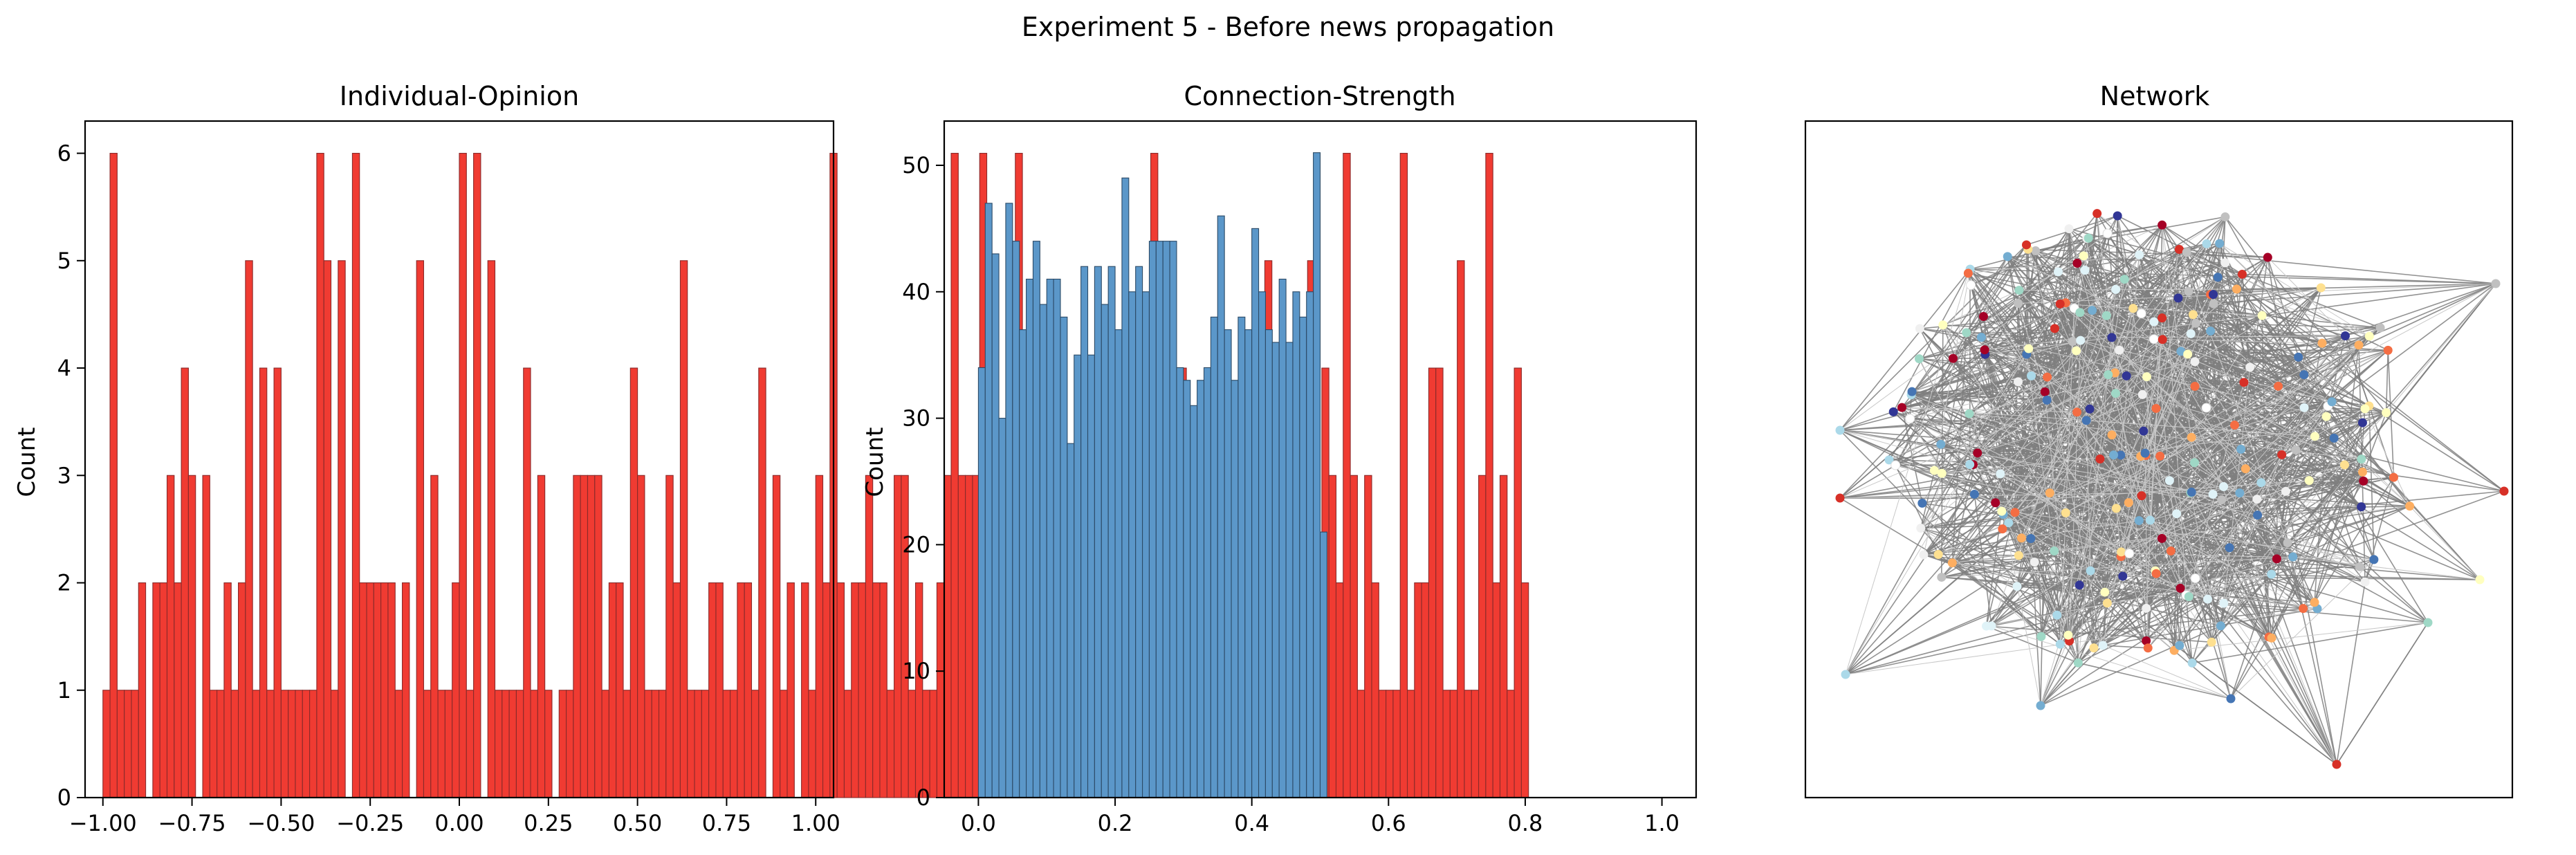 Image resolution: width=2576 pixels, height=855 pixels. Describe the element at coordinates (978, 823) in the screenshot. I see `strength-xtick-label: 0.0` at that location.